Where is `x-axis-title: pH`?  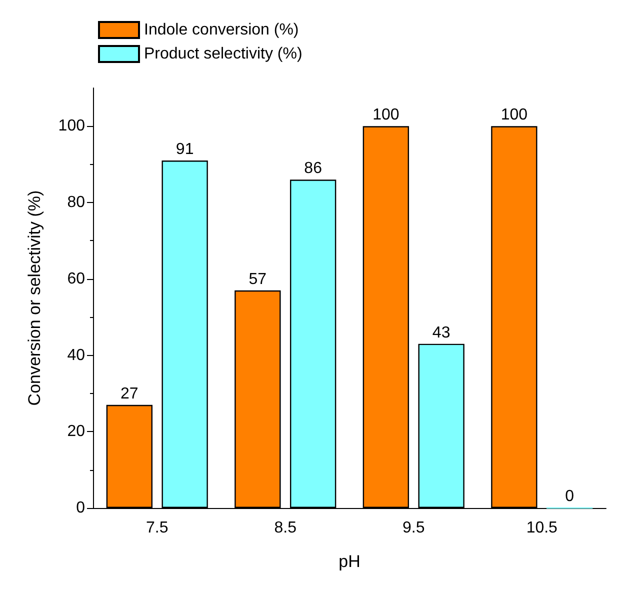
x-axis-title: pH is located at coordinates (349, 561).